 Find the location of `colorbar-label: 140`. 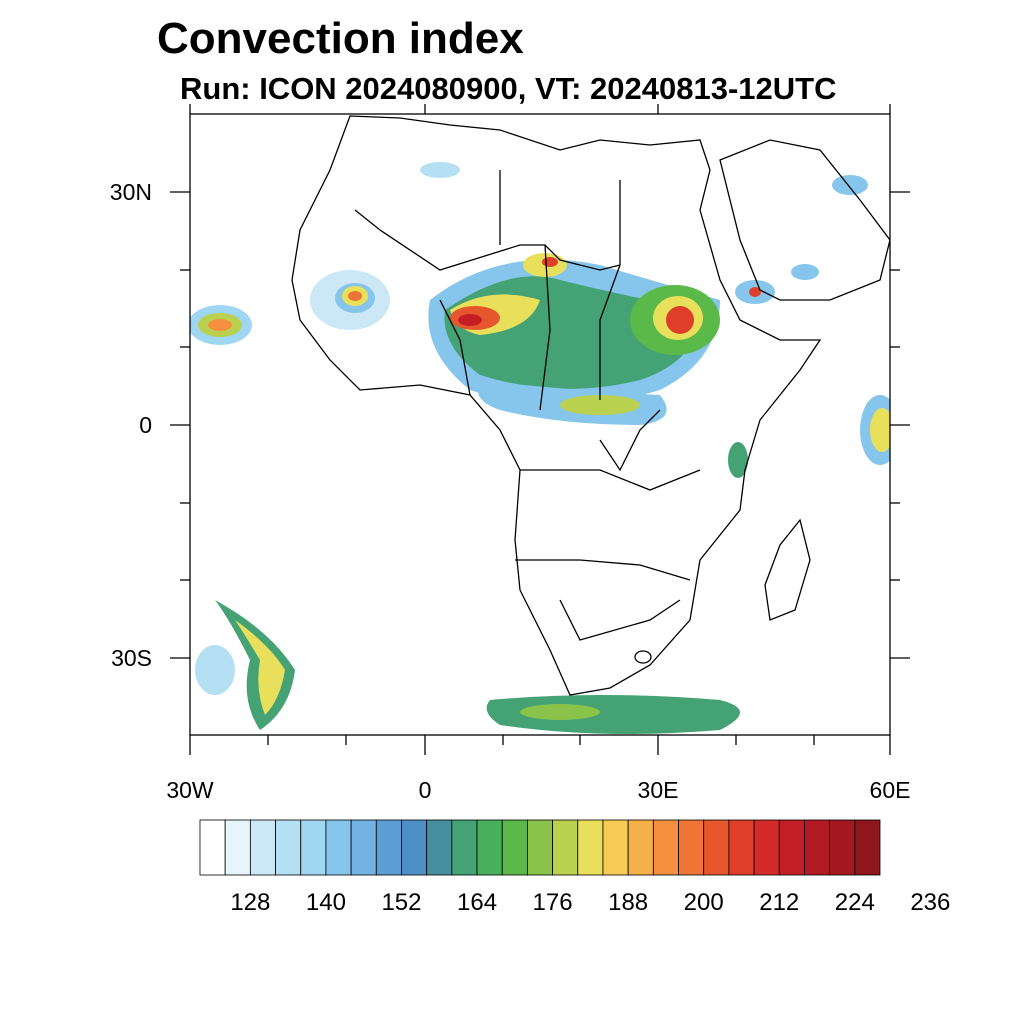

colorbar-label: 140 is located at coordinates (325, 902).